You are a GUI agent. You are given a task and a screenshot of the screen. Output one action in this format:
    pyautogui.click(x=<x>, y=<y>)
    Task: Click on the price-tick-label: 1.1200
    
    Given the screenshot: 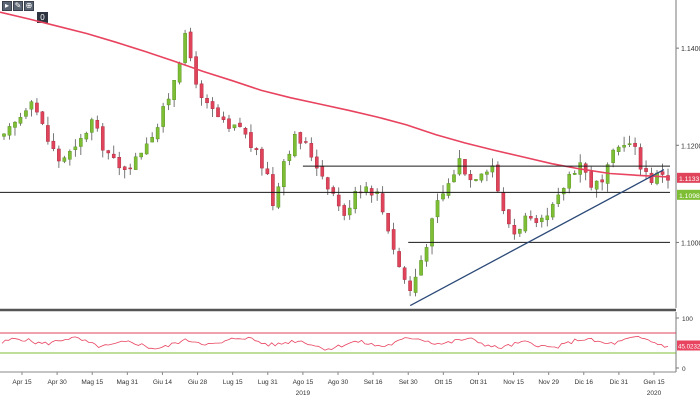 What is the action you would take?
    pyautogui.click(x=690, y=146)
    